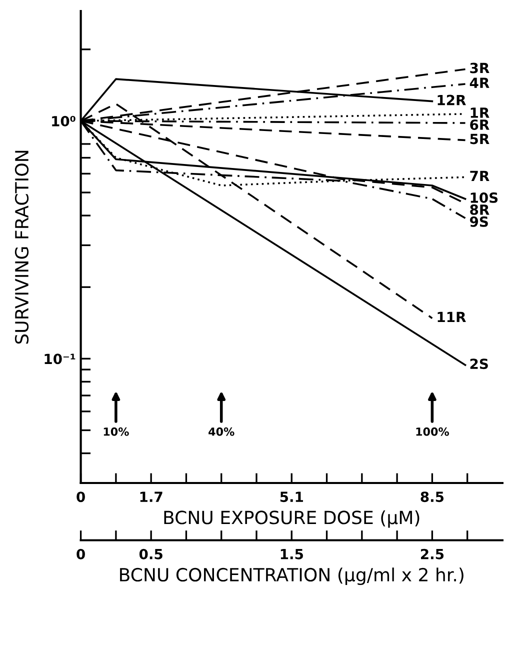 This screenshot has width=505, height=647. I want to click on y-tick-label: 10⁻¹, so click(60, 359).